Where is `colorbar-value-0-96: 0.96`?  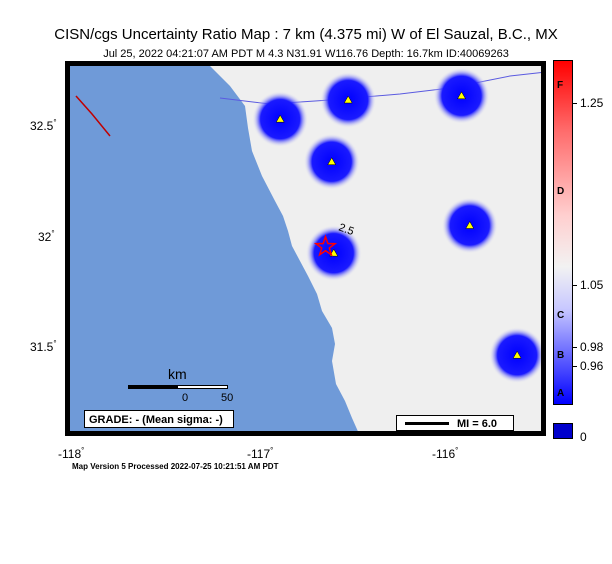
colorbar-value-0-96: 0.96 is located at coordinates (592, 366).